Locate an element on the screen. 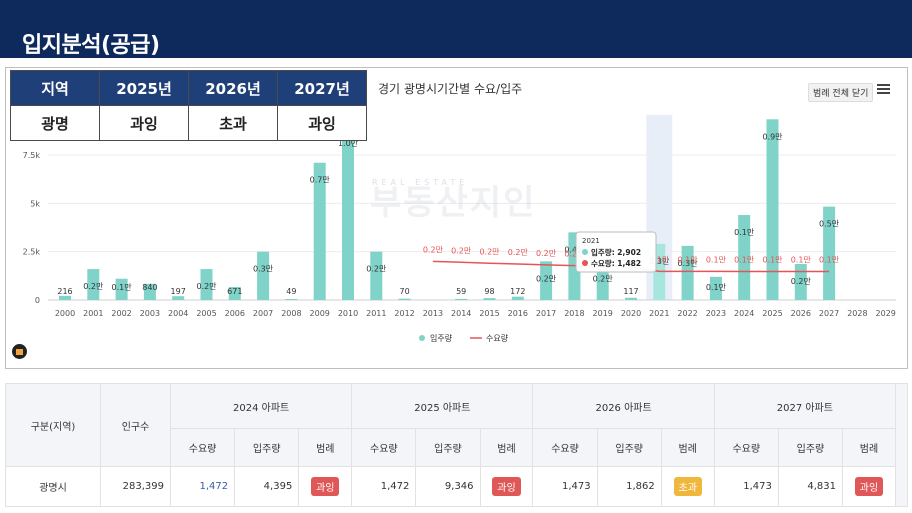  x-tick-label: 2005 is located at coordinates (206, 313).